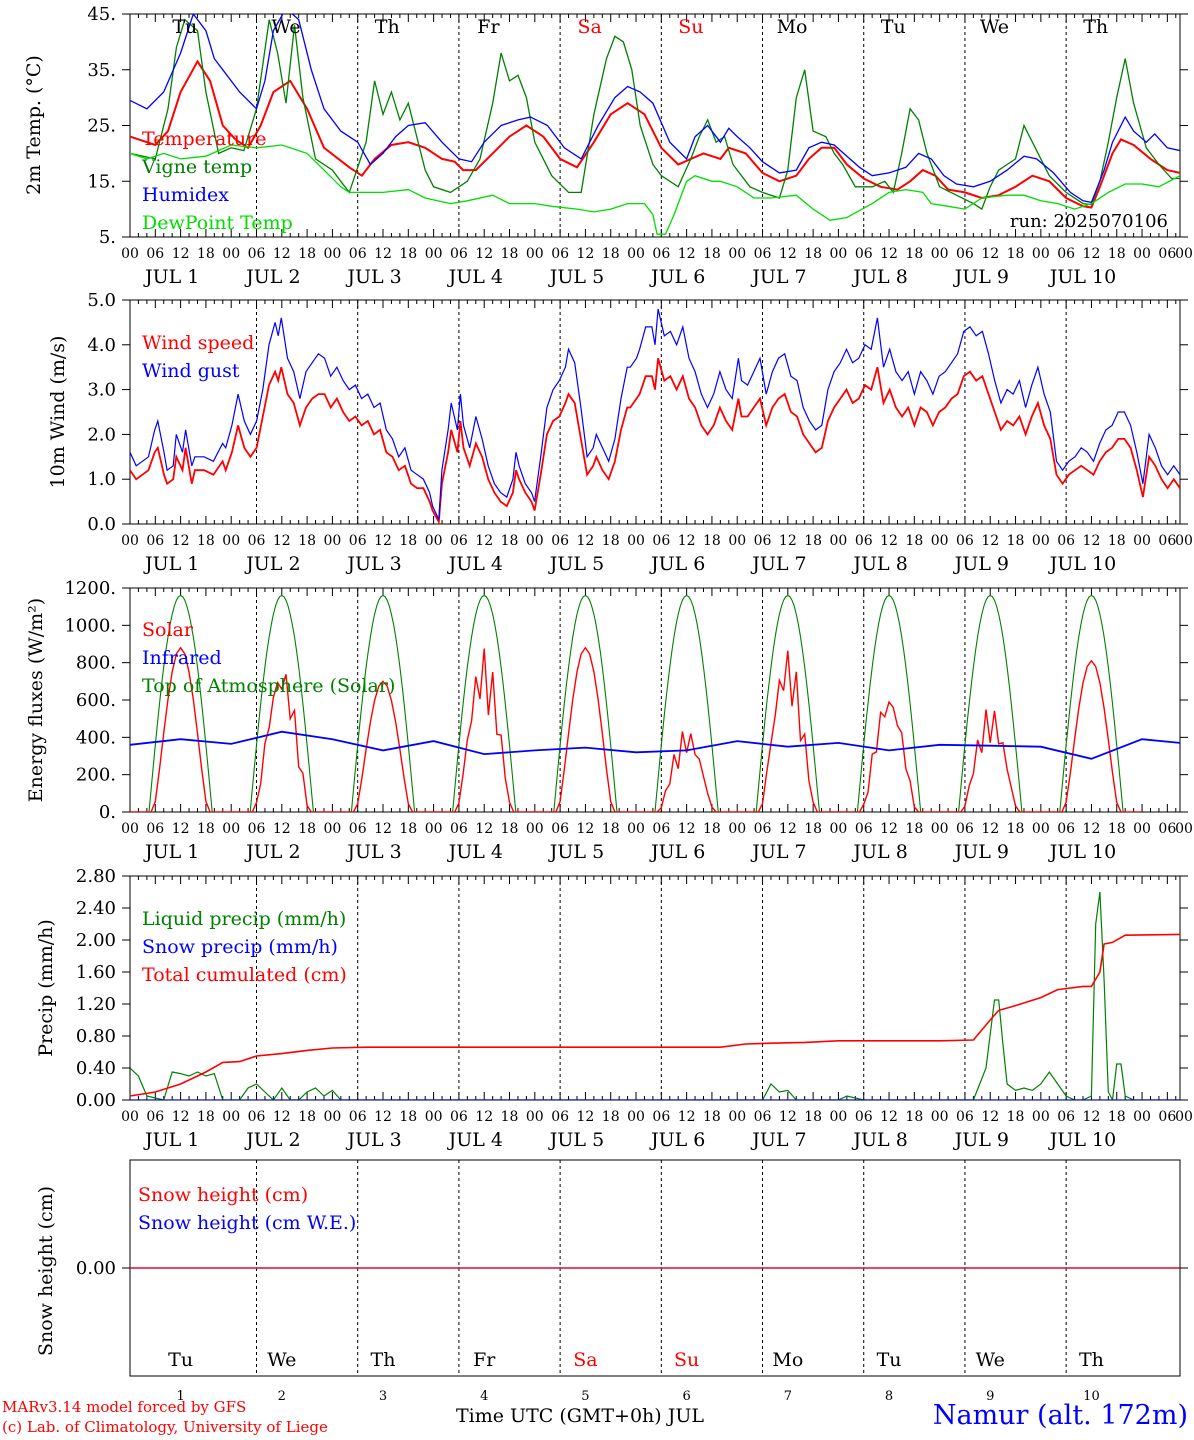 The width and height of the screenshot is (1194, 1440). Describe the element at coordinates (690, 27) in the screenshot. I see `weekday-label: Su` at that location.